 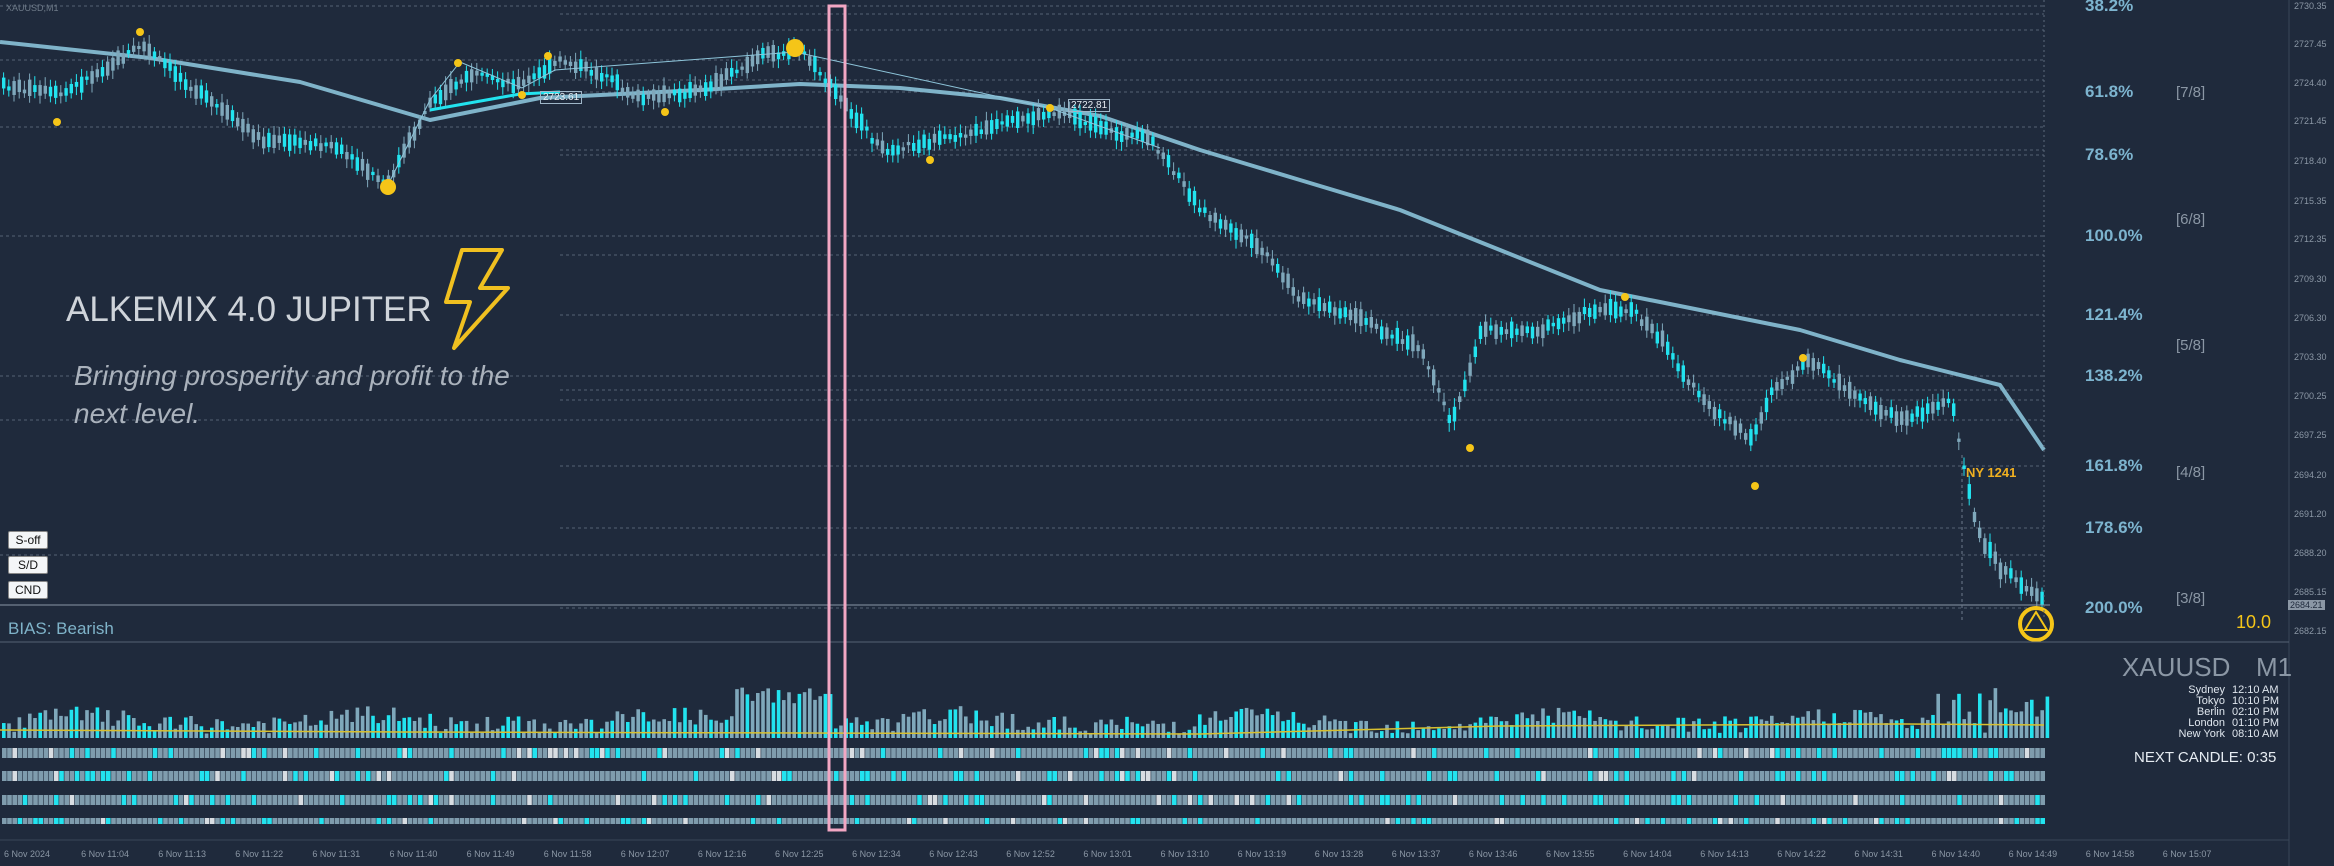 What do you see at coordinates (1022, 729) in the screenshot?
I see `volume-average-line` at bounding box center [1022, 729].